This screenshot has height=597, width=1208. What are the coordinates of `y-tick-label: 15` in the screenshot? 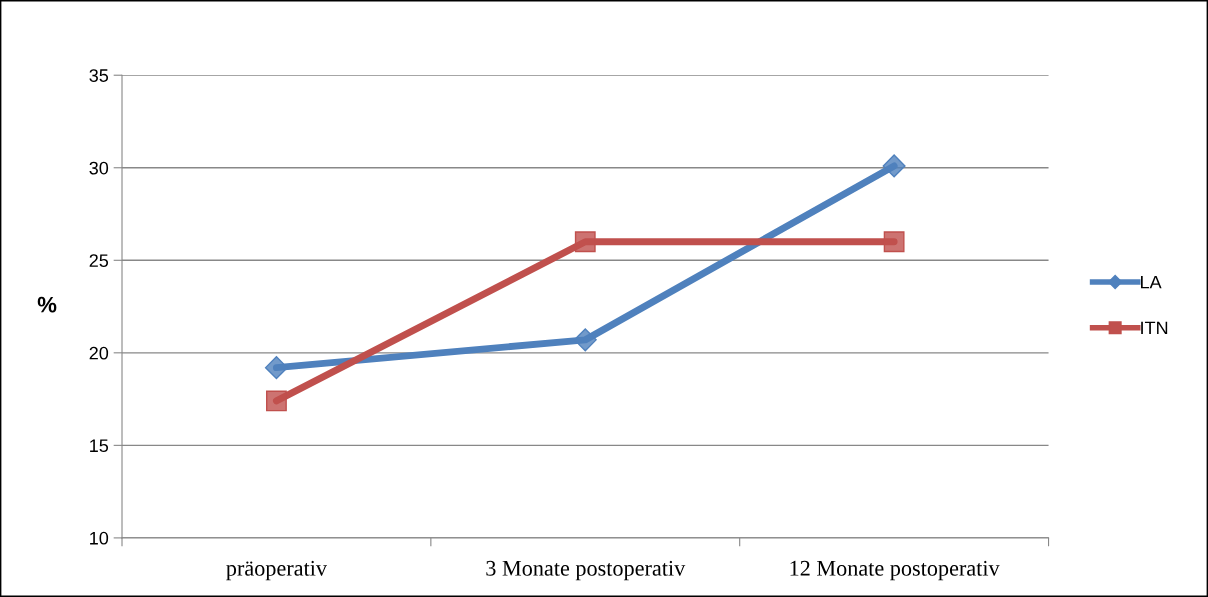 It's located at (99, 446).